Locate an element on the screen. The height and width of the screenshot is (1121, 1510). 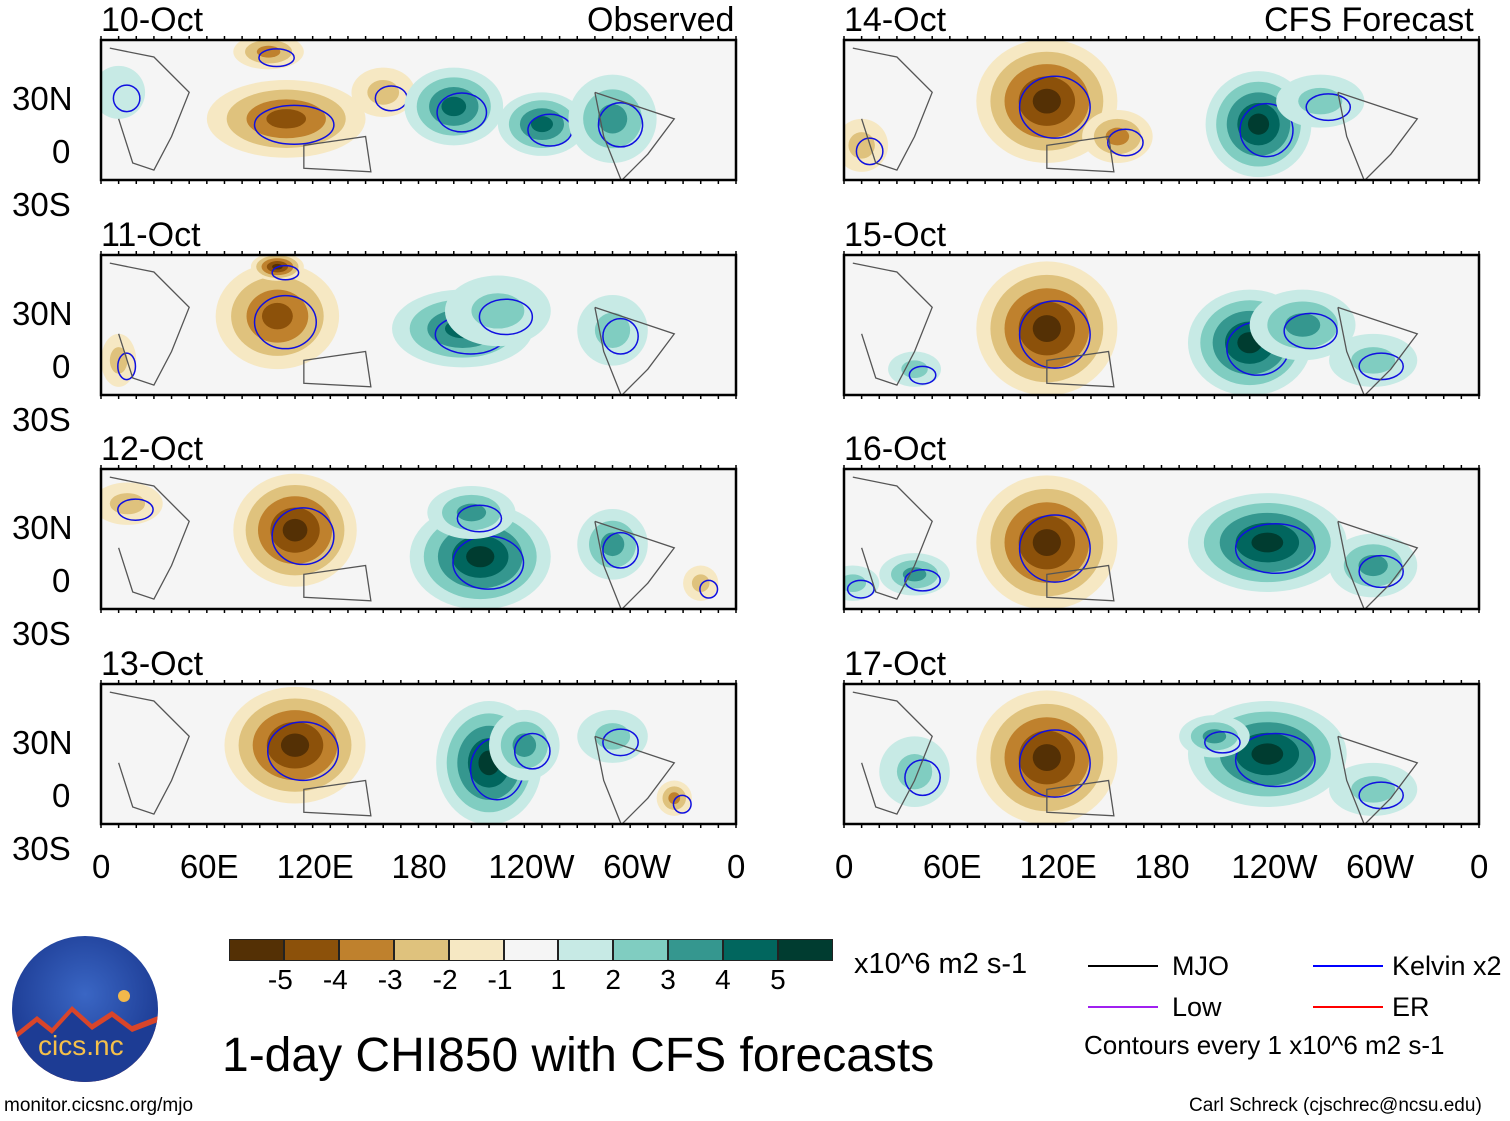
map-panel-12-Oct is located at coordinates (418, 539).